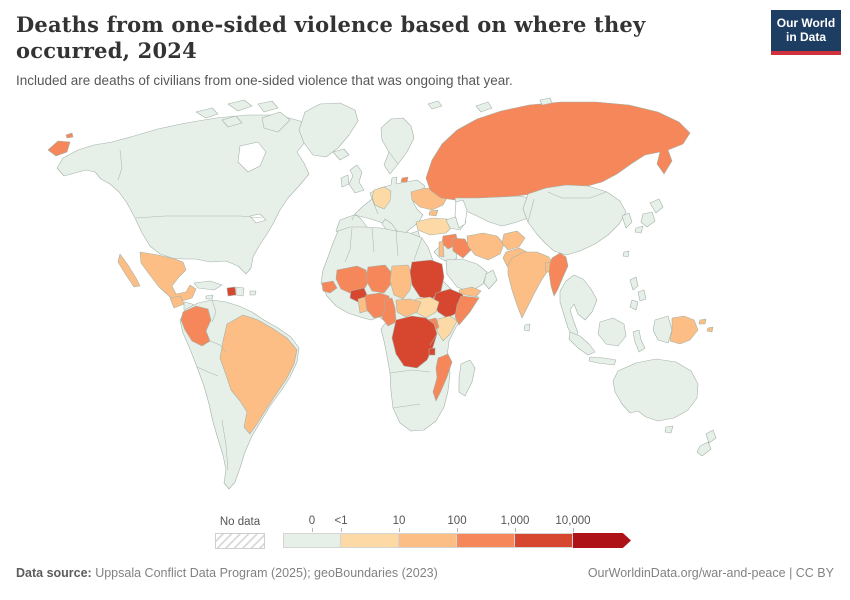  Describe the element at coordinates (434, 226) in the screenshot. I see `region-turkey` at that location.